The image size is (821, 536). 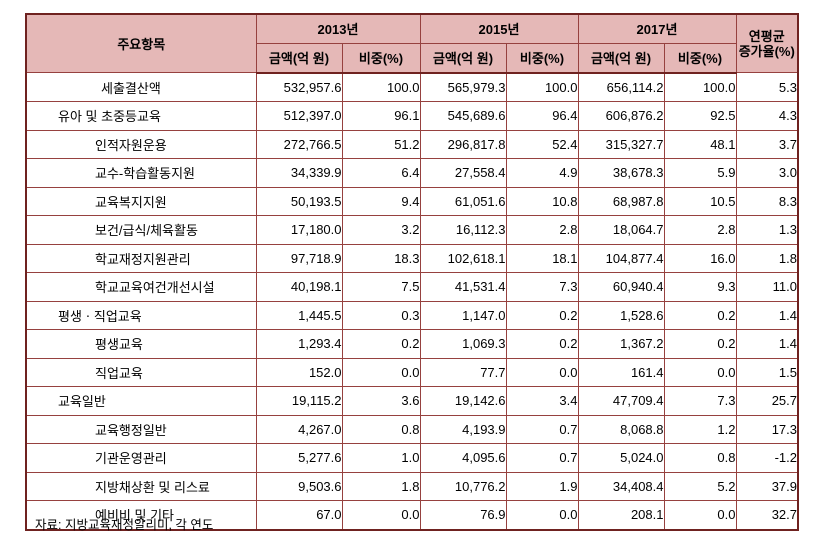 What do you see at coordinates (542, 58) in the screenshot?
I see `header-ratio-2015: 비중(%)` at bounding box center [542, 58].